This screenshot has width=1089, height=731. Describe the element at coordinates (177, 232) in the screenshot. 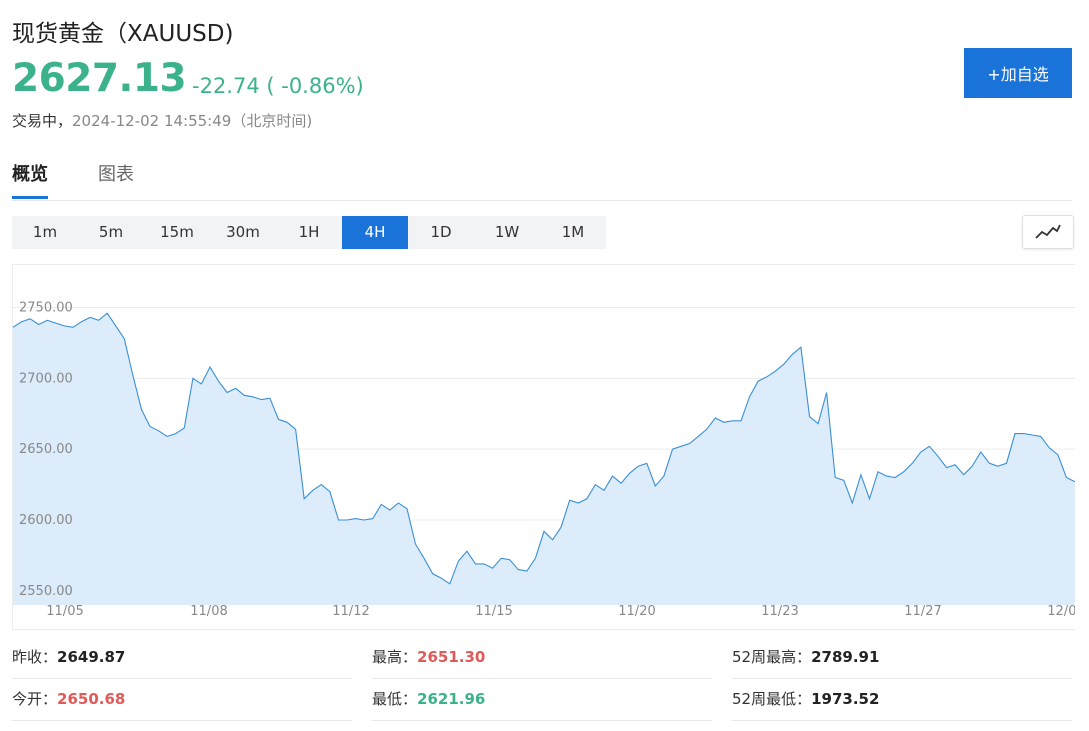

I see `period-15m: 15m` at that location.